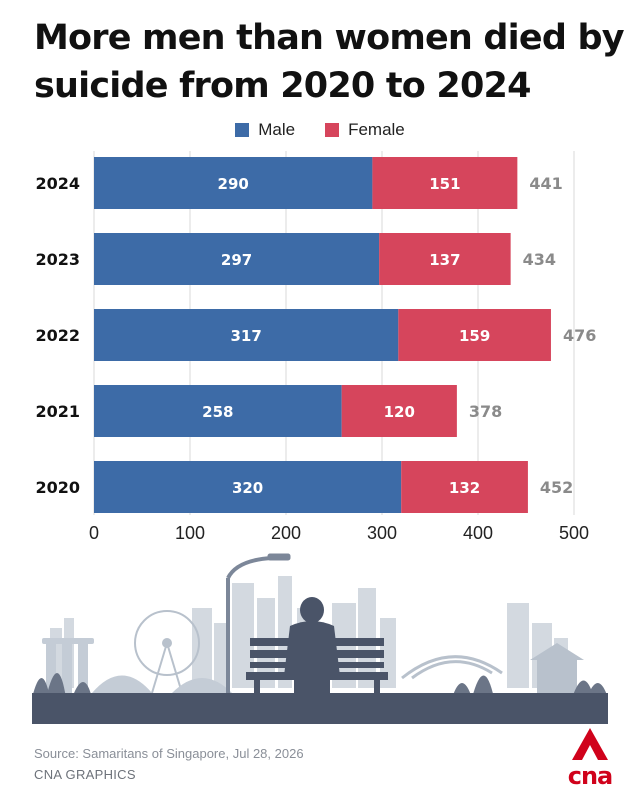  I want to click on category-label-2023: 2023, so click(57, 259).